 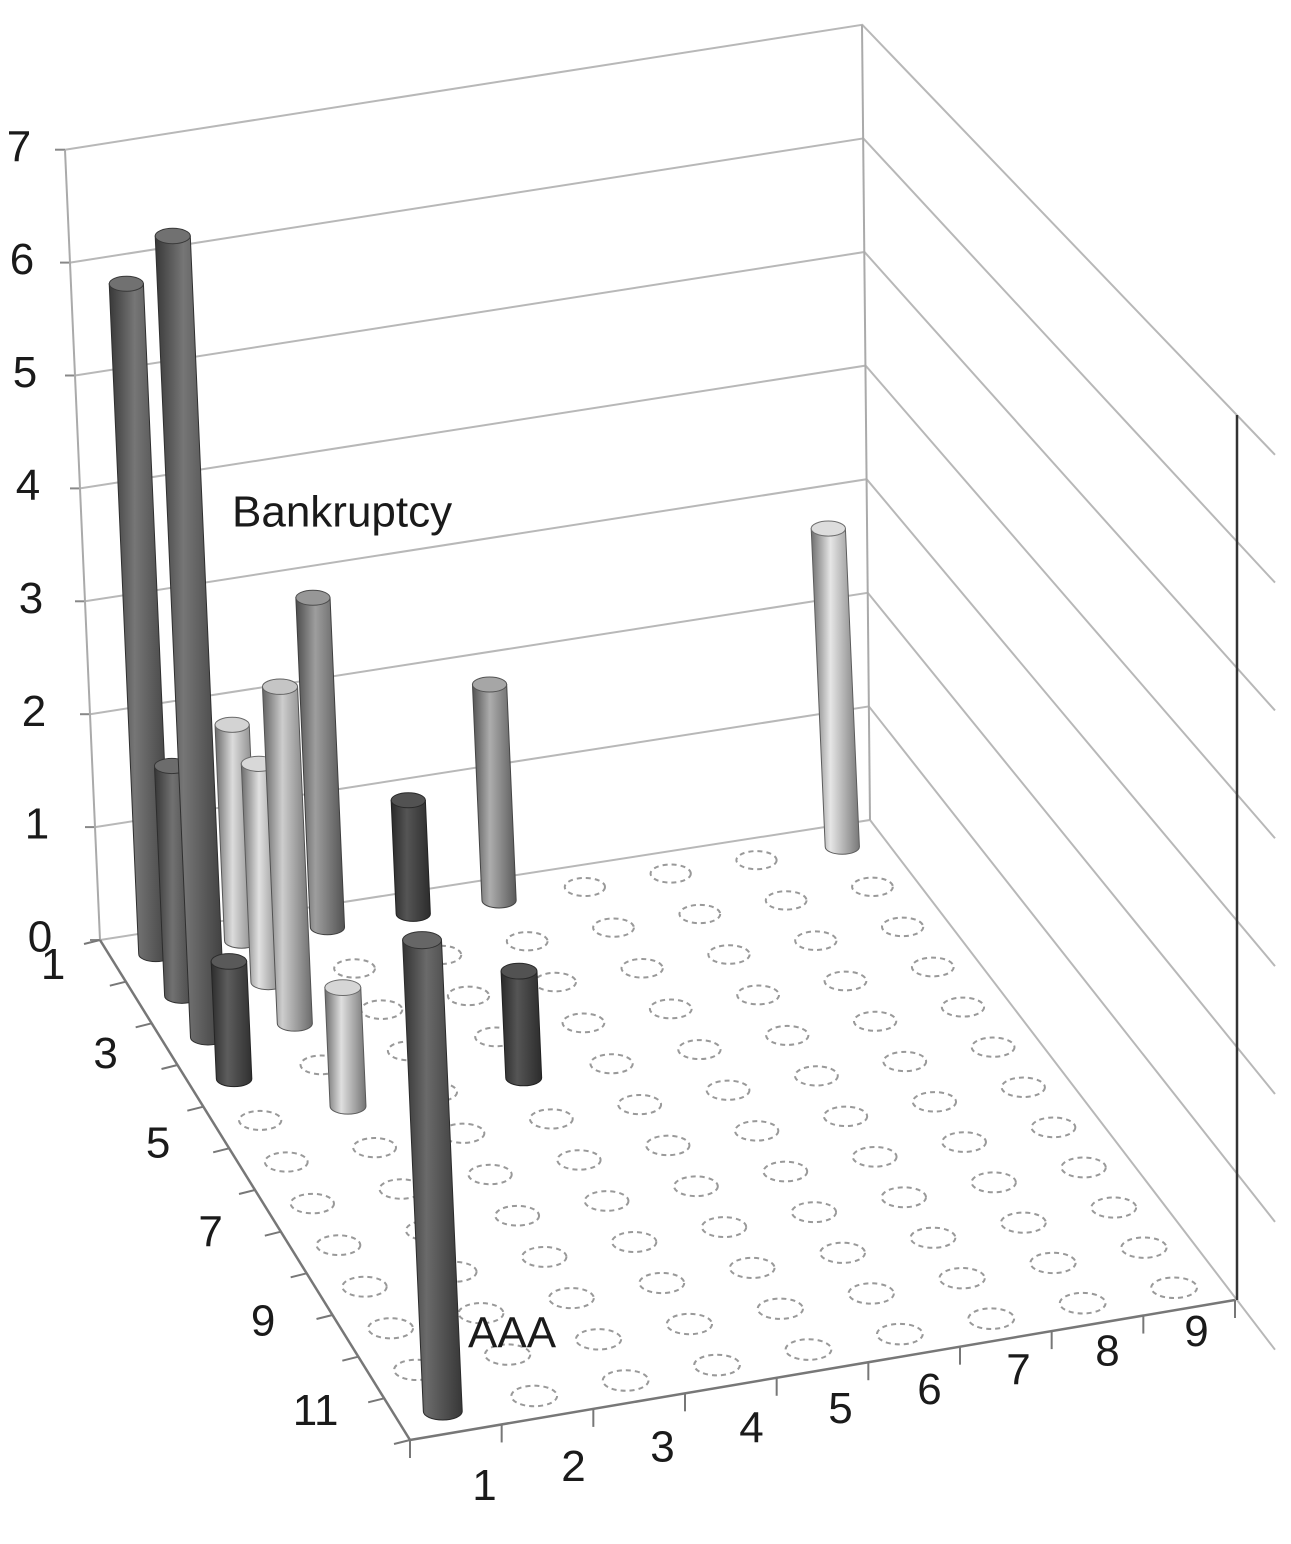 What do you see at coordinates (105, 1053) in the screenshot?
I see `row-tick-label: 3` at bounding box center [105, 1053].